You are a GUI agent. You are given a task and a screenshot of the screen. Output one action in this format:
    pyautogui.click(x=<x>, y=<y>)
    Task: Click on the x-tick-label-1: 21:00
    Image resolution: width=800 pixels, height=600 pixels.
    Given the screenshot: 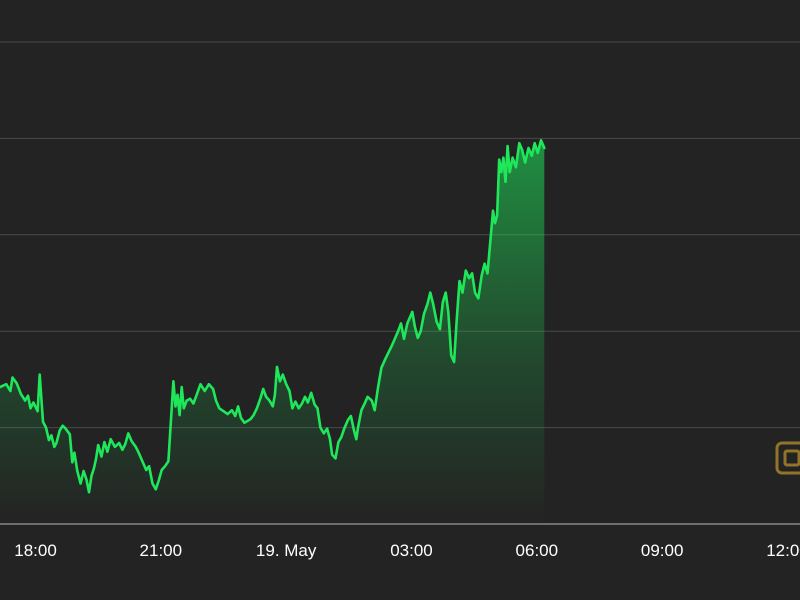 What is the action you would take?
    pyautogui.click(x=161, y=550)
    